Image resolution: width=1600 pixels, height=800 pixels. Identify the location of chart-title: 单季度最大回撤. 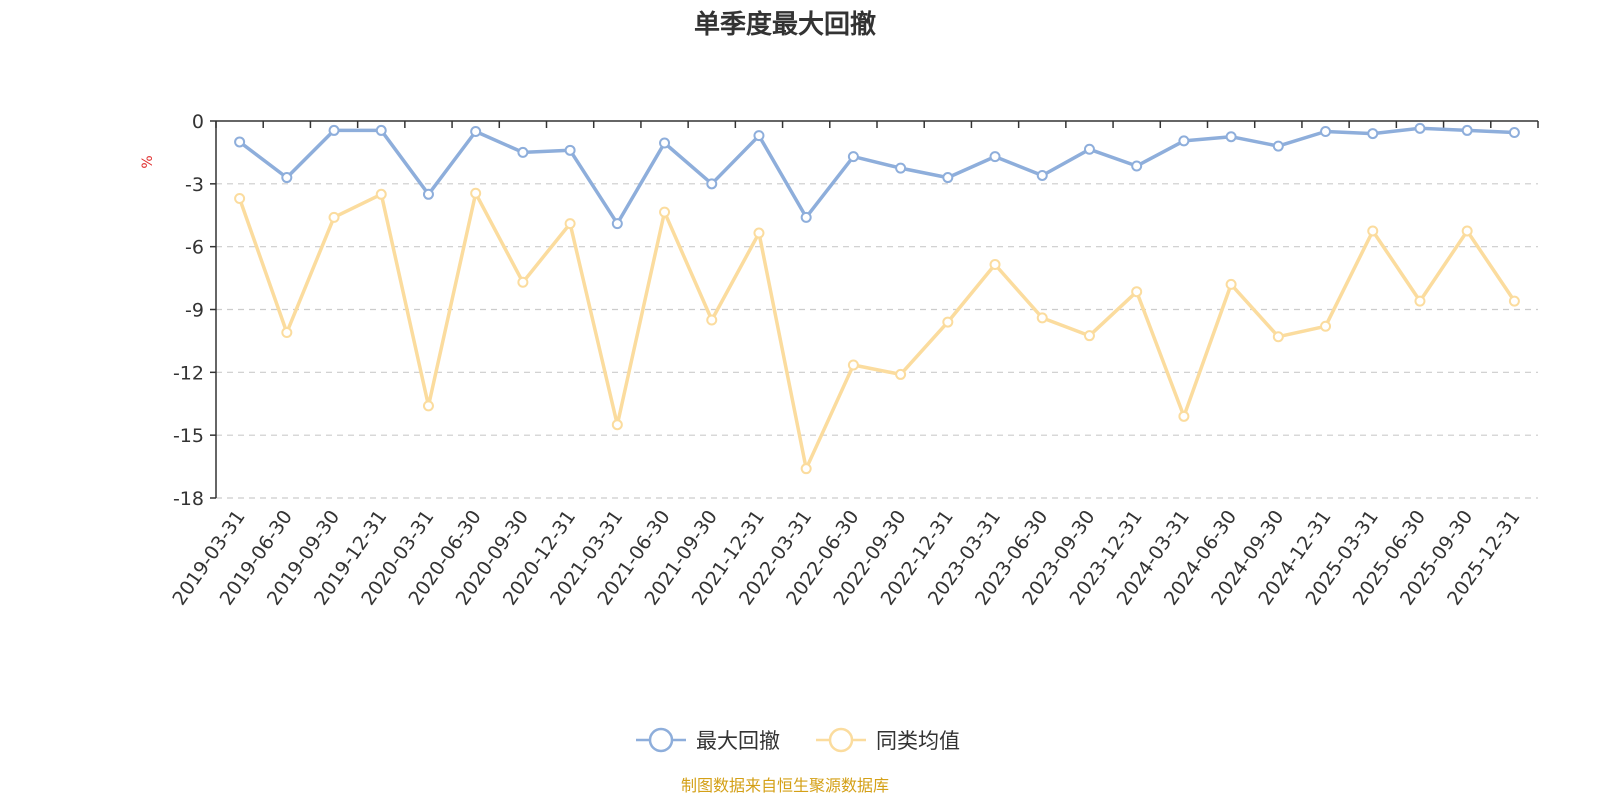
(785, 24).